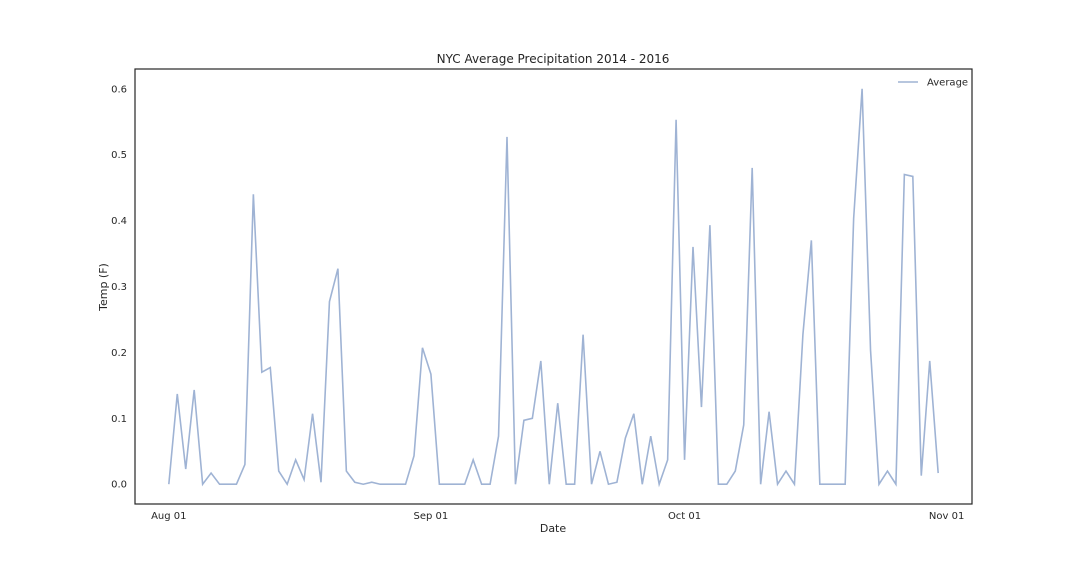  Describe the element at coordinates (119, 155) in the screenshot. I see `y-tick-label: 0.5` at that location.